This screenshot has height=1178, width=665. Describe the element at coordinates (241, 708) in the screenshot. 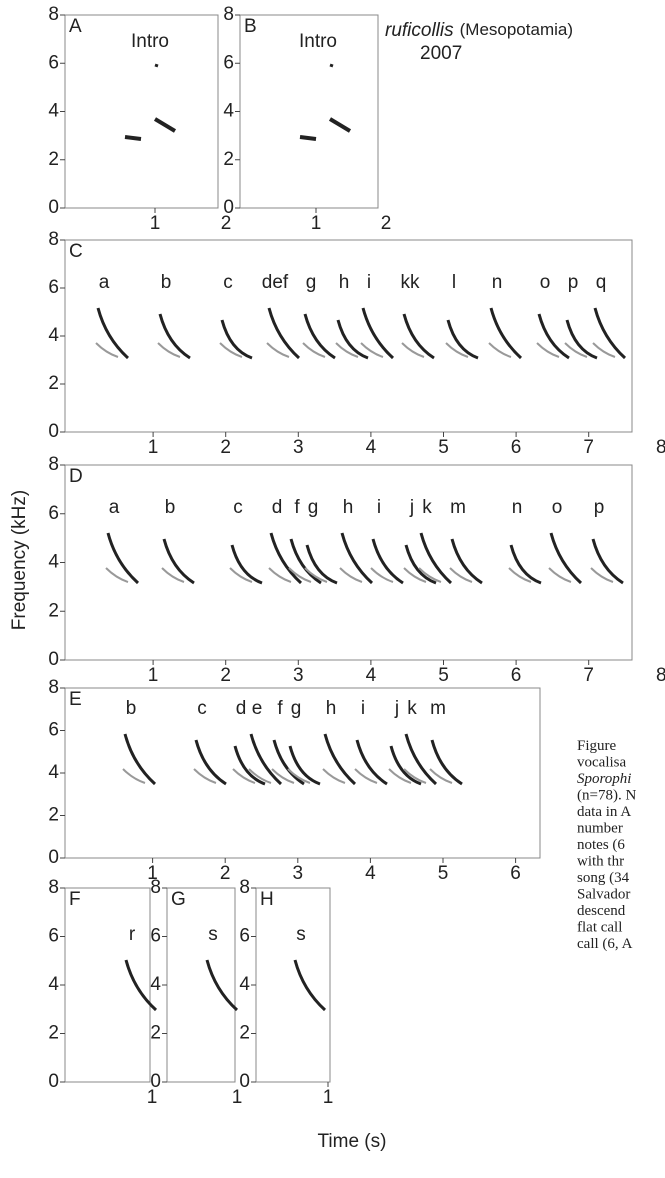

I see `syllable-label: d` at that location.